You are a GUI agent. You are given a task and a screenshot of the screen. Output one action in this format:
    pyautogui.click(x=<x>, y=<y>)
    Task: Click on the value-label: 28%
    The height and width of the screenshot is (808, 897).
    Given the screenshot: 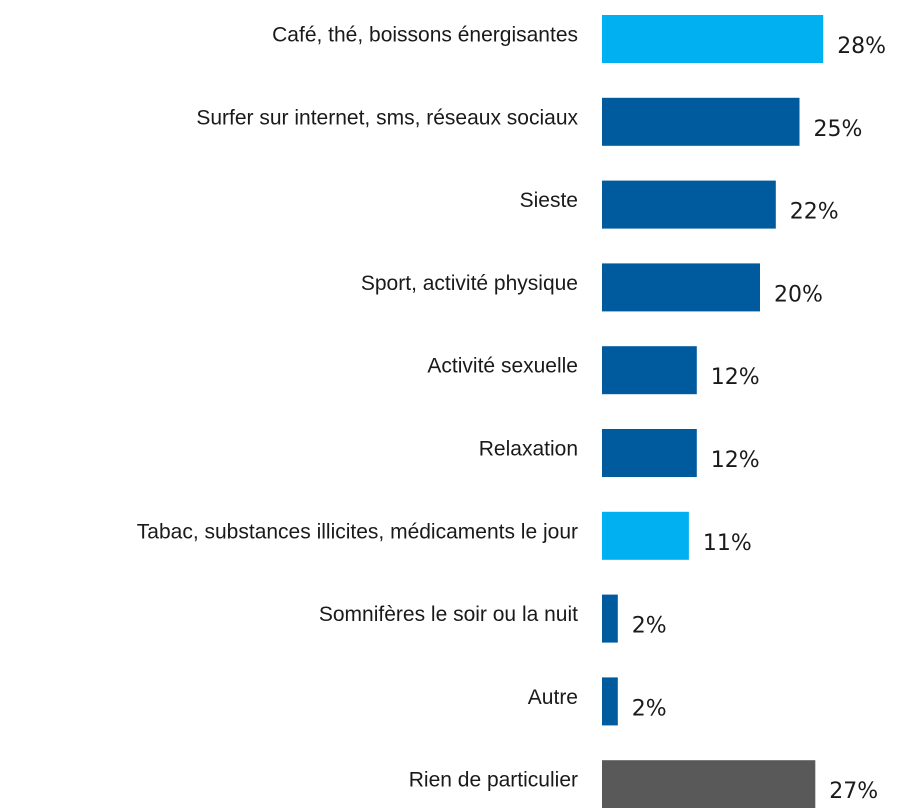 What is the action you would take?
    pyautogui.click(x=861, y=46)
    